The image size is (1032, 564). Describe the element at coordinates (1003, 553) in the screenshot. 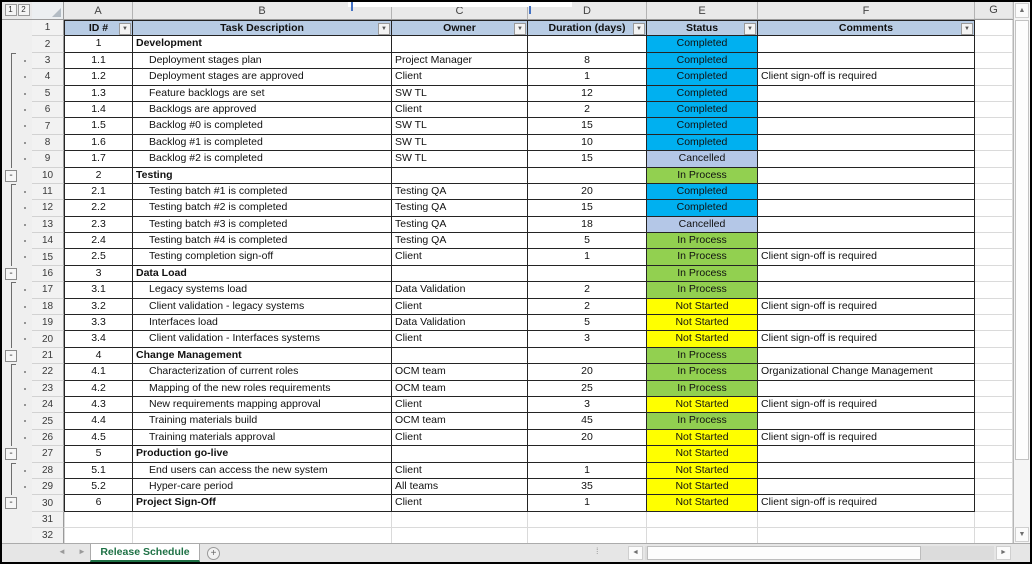

I see `scroll-right-icon: ►` at that location.